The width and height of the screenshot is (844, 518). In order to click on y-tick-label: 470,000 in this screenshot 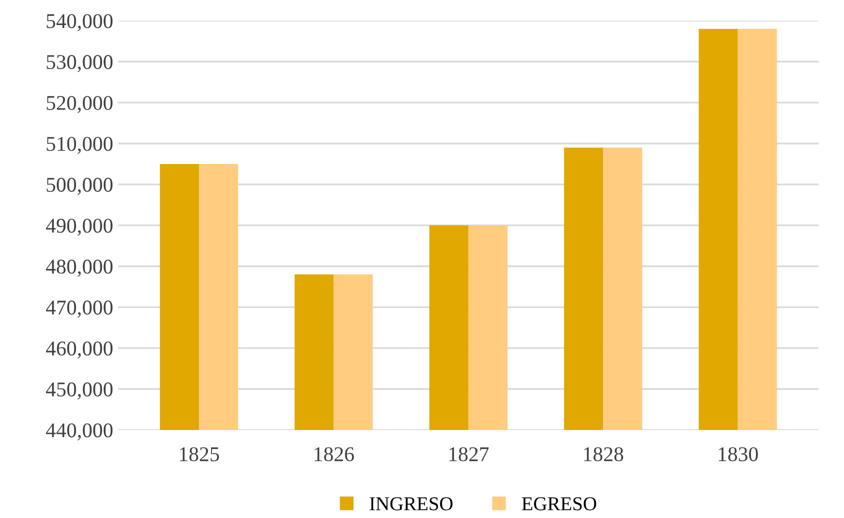, I will do `click(79, 309)`.